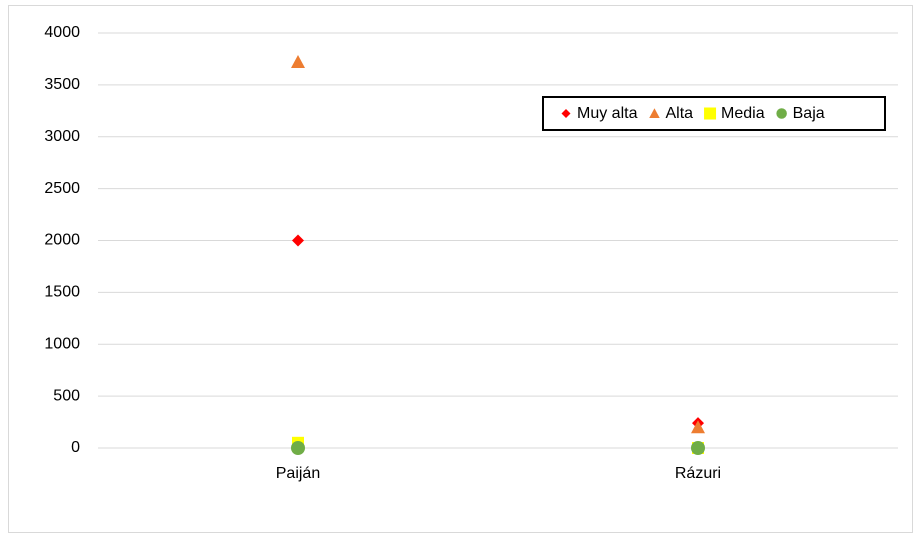 This screenshot has height=541, width=915. What do you see at coordinates (62, 292) in the screenshot?
I see `y-tick-label: 1500` at bounding box center [62, 292].